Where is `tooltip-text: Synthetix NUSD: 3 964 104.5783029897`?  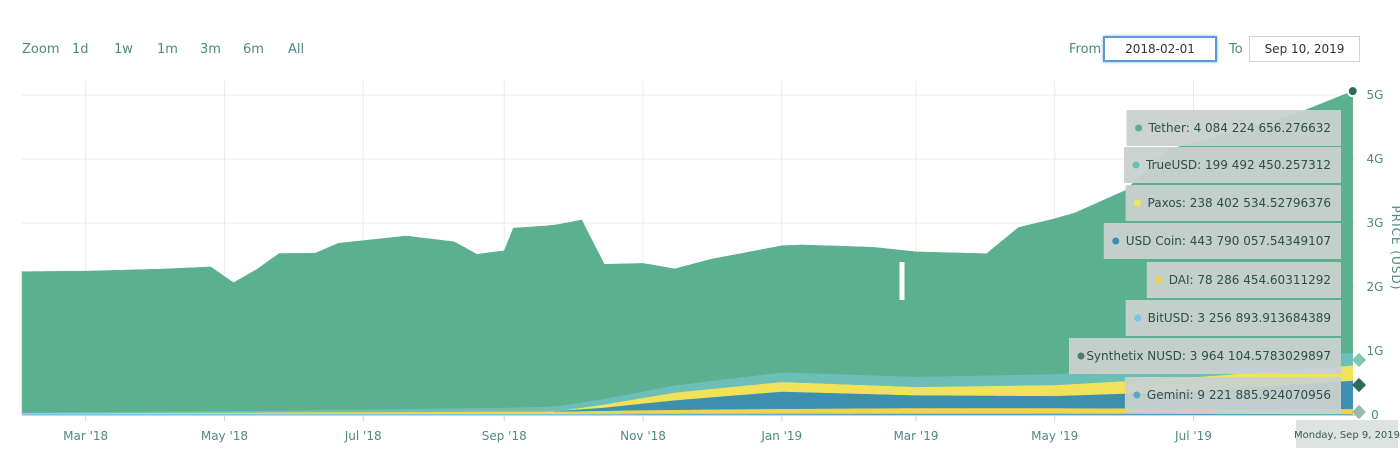 tooltip-text: Synthetix NUSD: 3 964 104.5783029897 is located at coordinates (1208, 356).